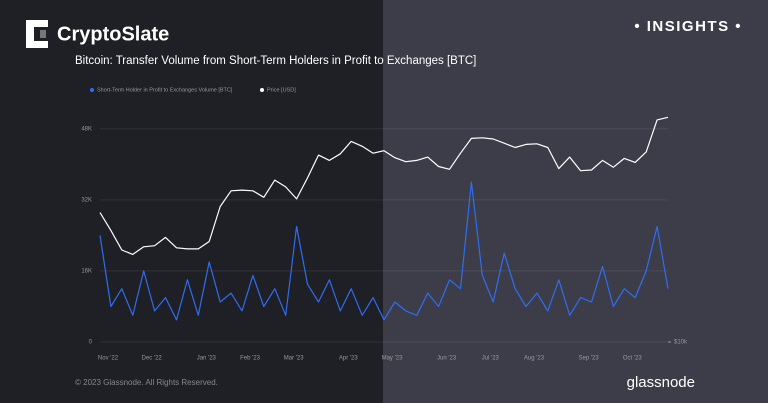 The width and height of the screenshot is (768, 403). Describe the element at coordinates (86, 129) in the screenshot. I see `y-tick-label: 48K` at that location.